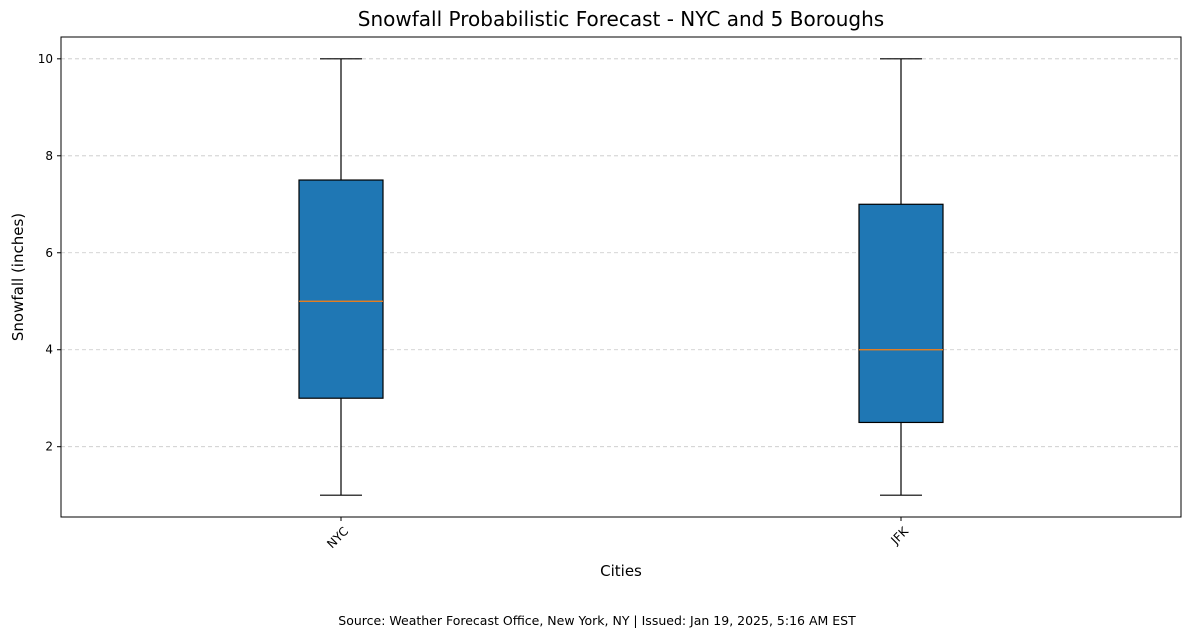 The image size is (1191, 637). What do you see at coordinates (49, 156) in the screenshot?
I see `y-tick-label: 8` at bounding box center [49, 156].